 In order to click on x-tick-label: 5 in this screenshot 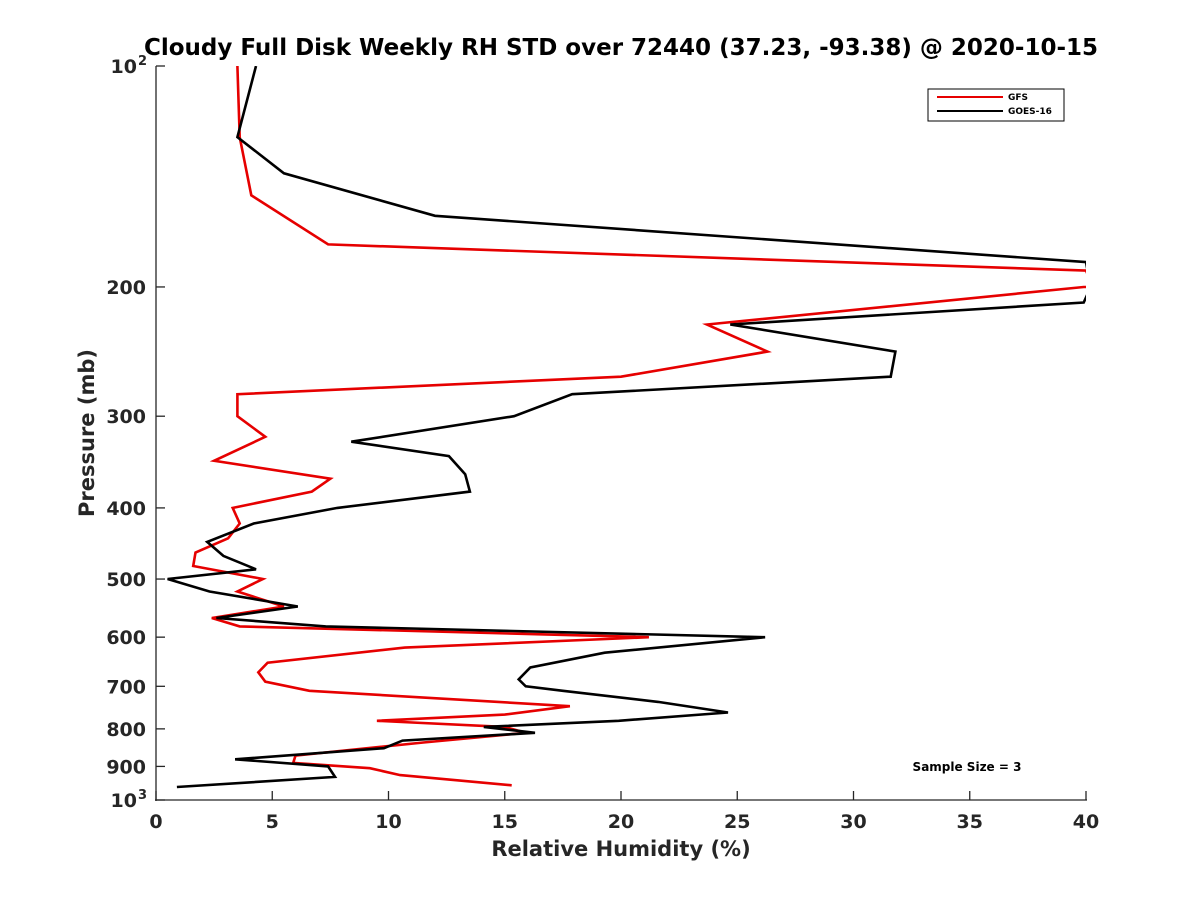, I will do `click(272, 822)`.